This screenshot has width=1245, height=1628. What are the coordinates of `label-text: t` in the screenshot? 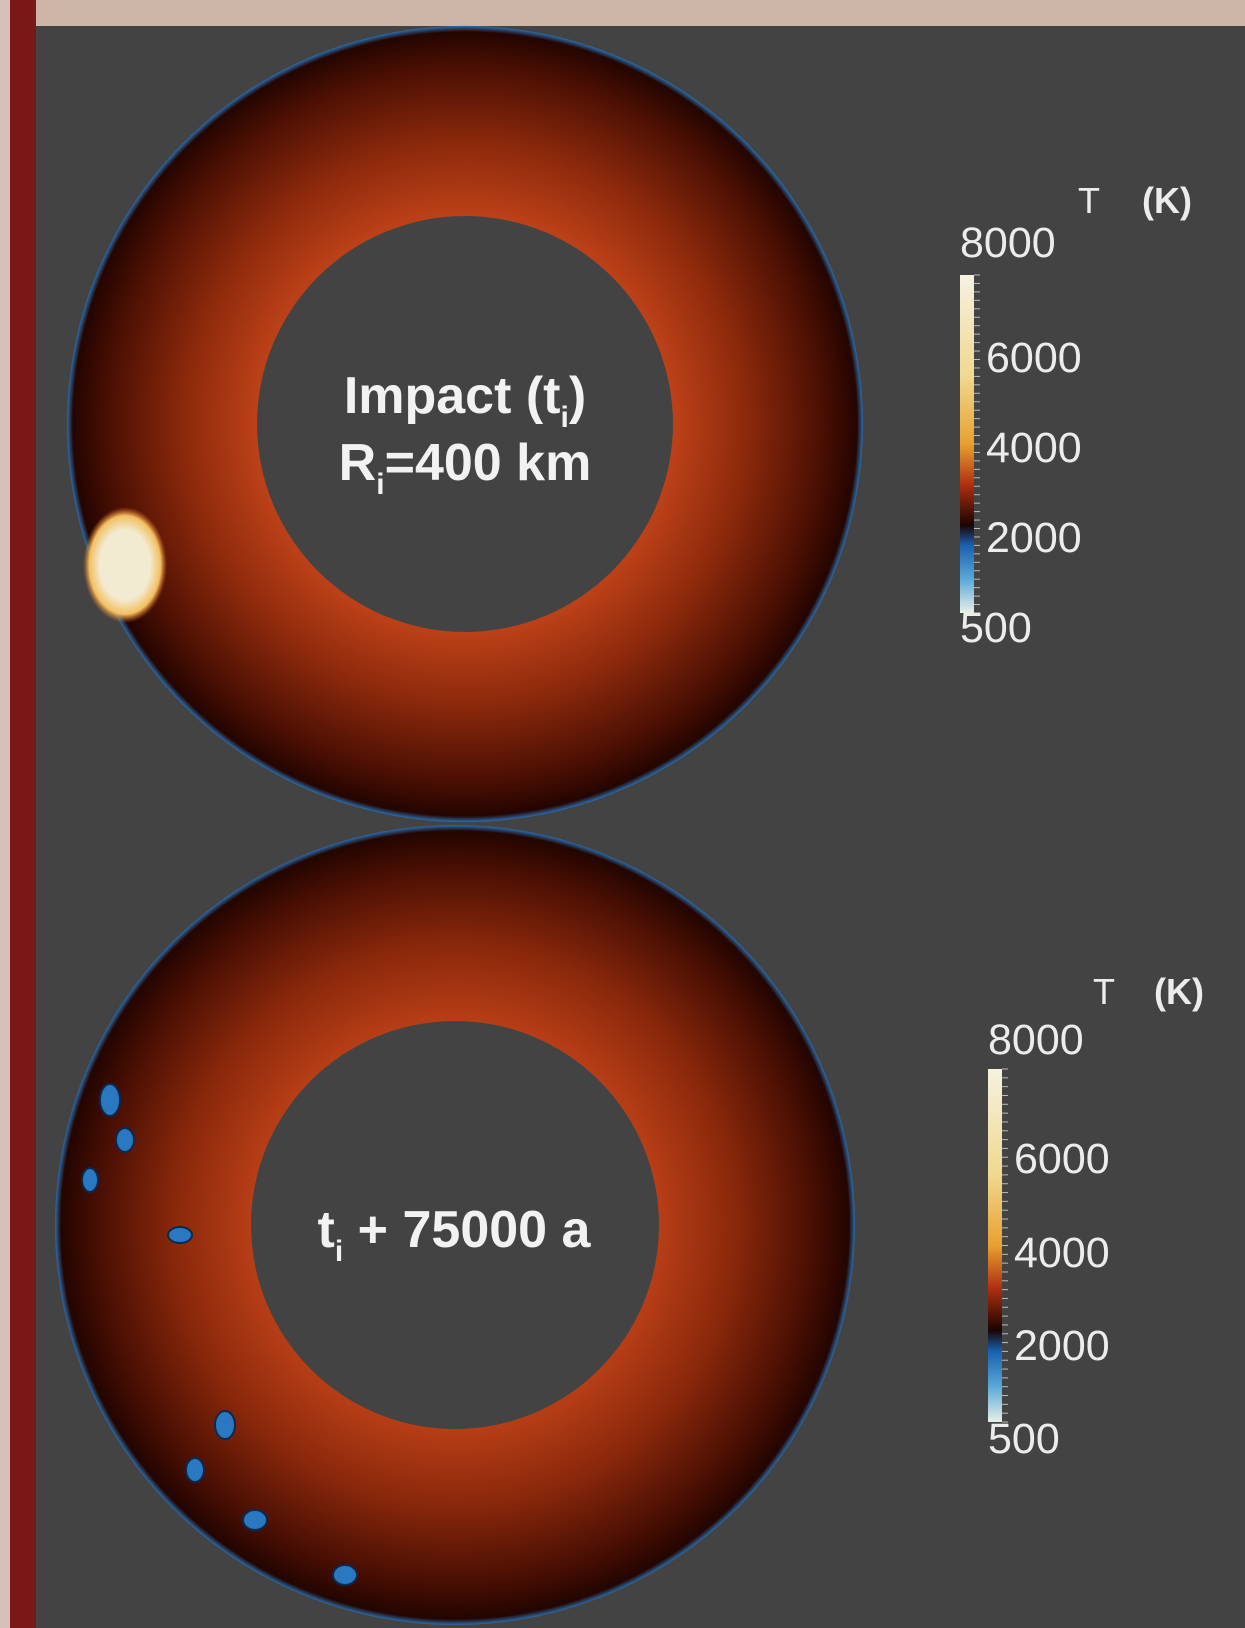 It's located at (326, 1230).